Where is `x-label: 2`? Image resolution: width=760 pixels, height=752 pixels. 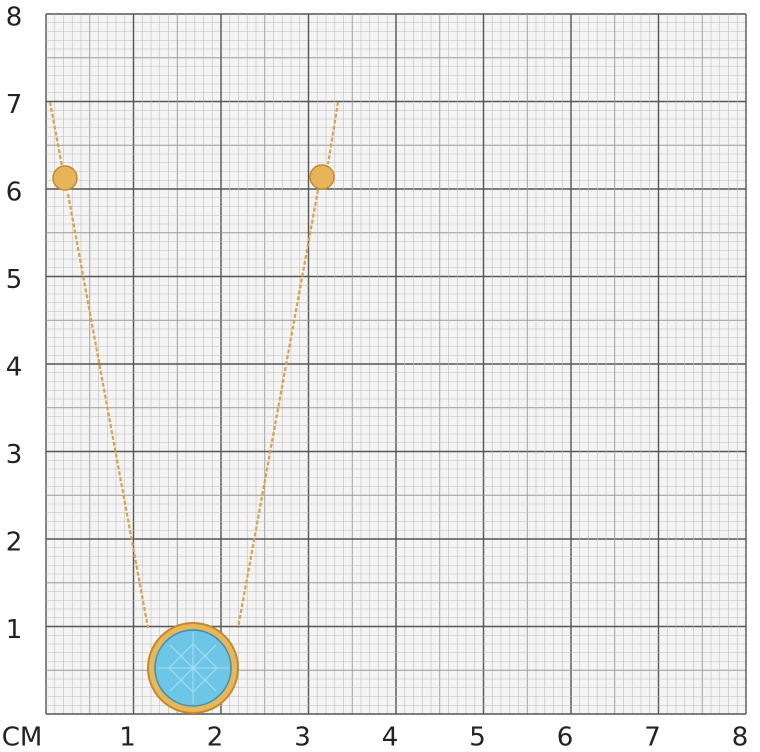 x-label: 2 is located at coordinates (215, 737).